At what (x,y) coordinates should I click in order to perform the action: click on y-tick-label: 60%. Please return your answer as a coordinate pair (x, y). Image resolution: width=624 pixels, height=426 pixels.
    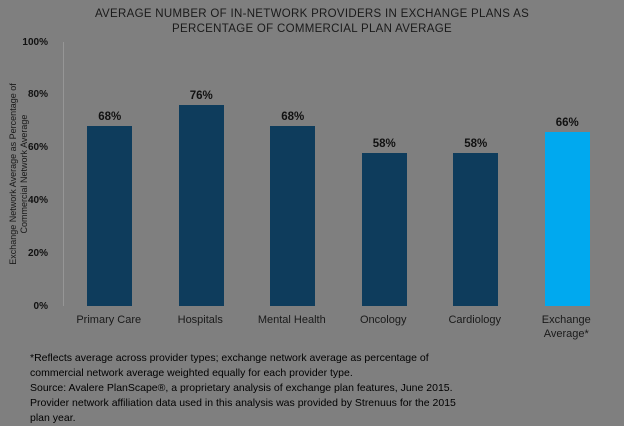
    Looking at the image, I should click on (37, 148).